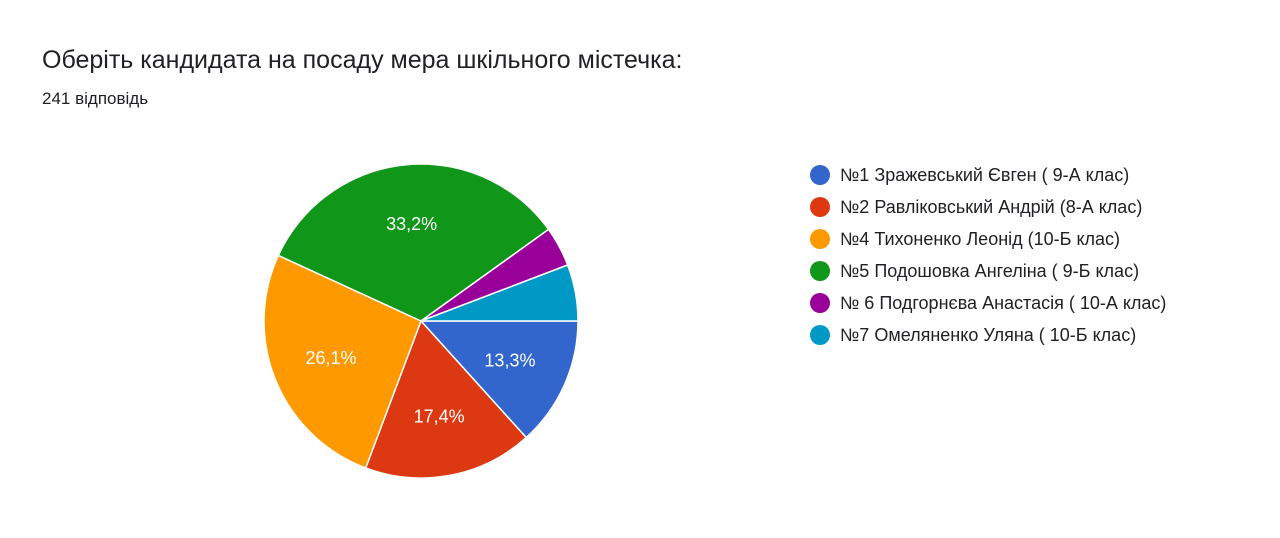 Image resolution: width=1280 pixels, height=538 pixels. I want to click on slice-label-1: 13,3%, so click(509, 361).